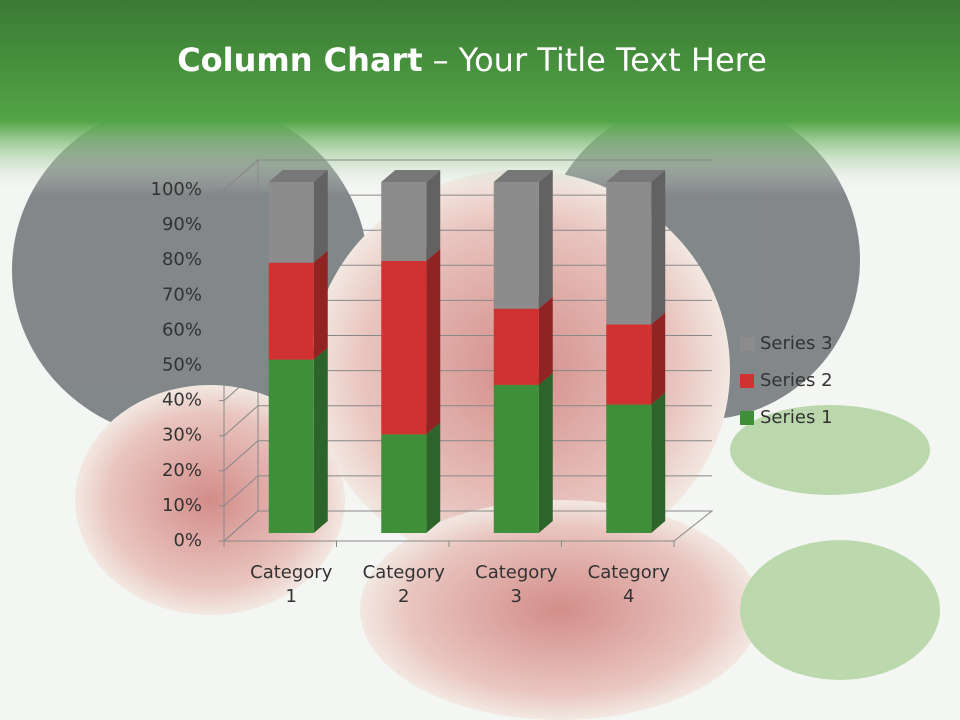 This screenshot has width=960, height=720. Describe the element at coordinates (628, 584) in the screenshot. I see `x-tick-label: Category 4` at that location.